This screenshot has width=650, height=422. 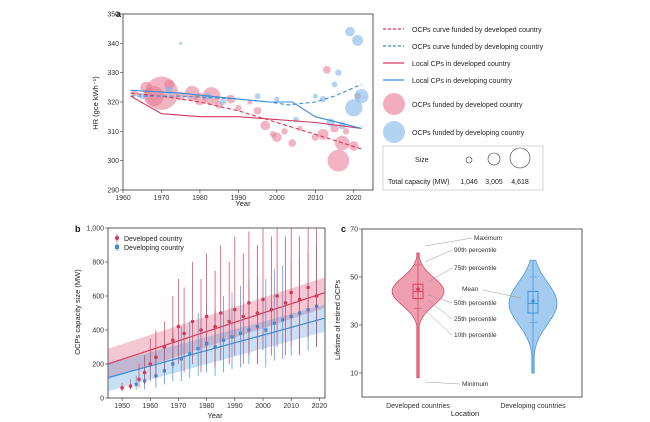 What do you see at coordinates (235, 406) in the screenshot?
I see `b-xtick-label: 1990` at bounding box center [235, 406].